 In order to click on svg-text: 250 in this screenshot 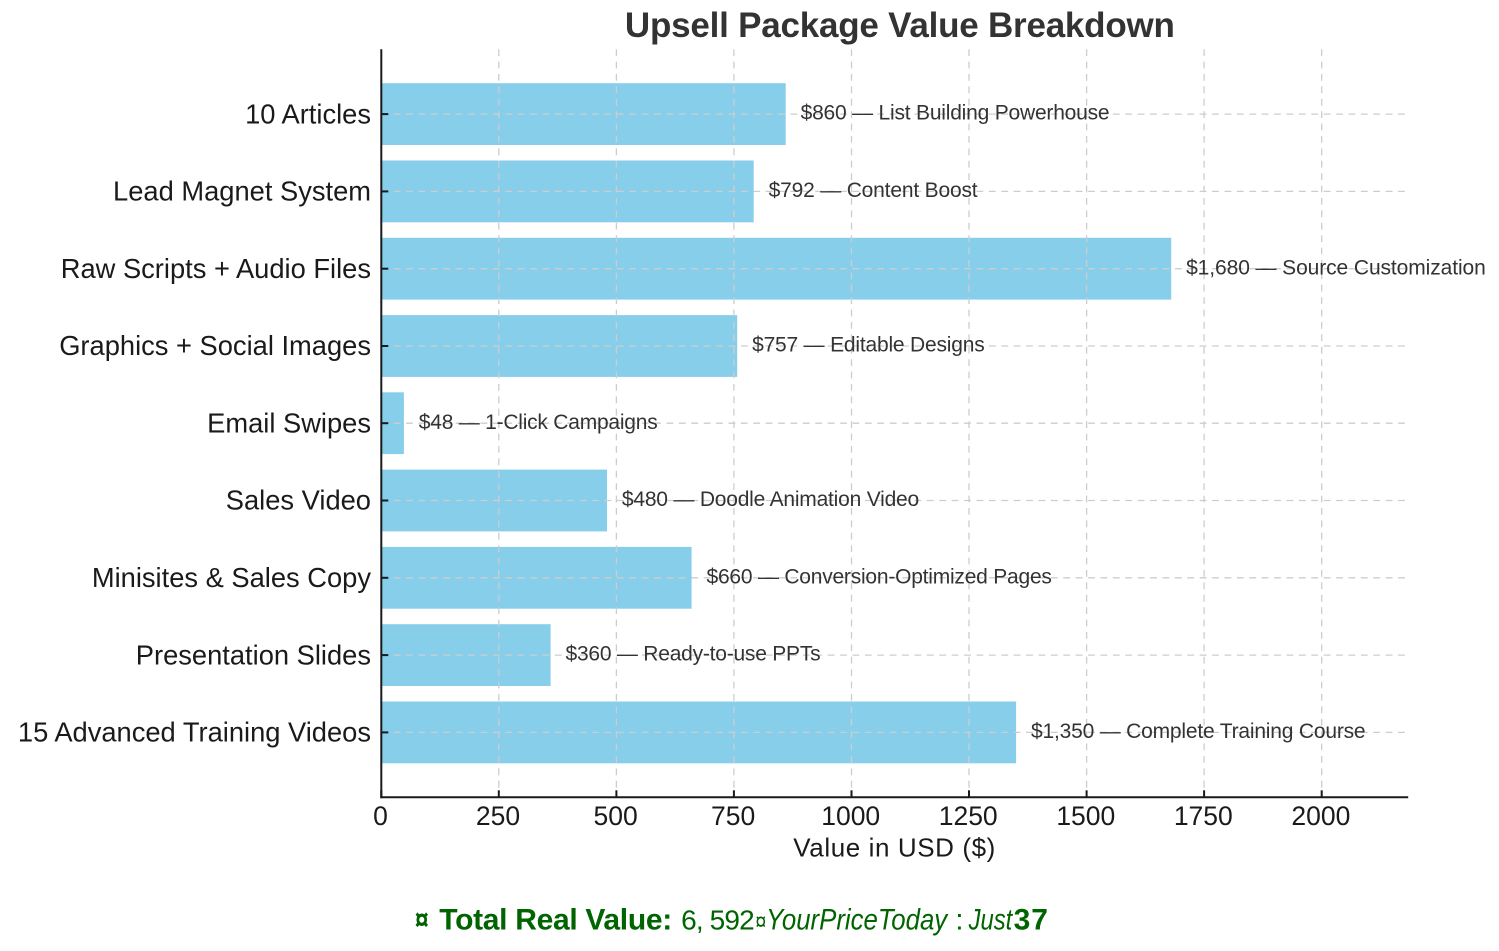, I will do `click(498, 816)`.